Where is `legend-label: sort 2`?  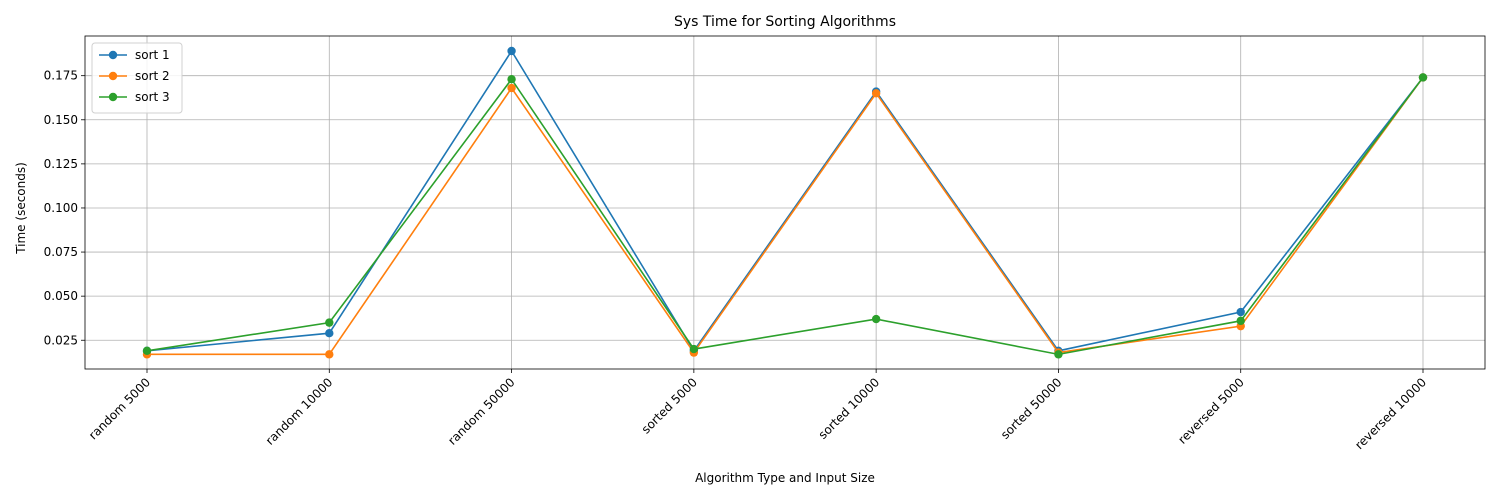
legend-label: sort 2 is located at coordinates (152, 76).